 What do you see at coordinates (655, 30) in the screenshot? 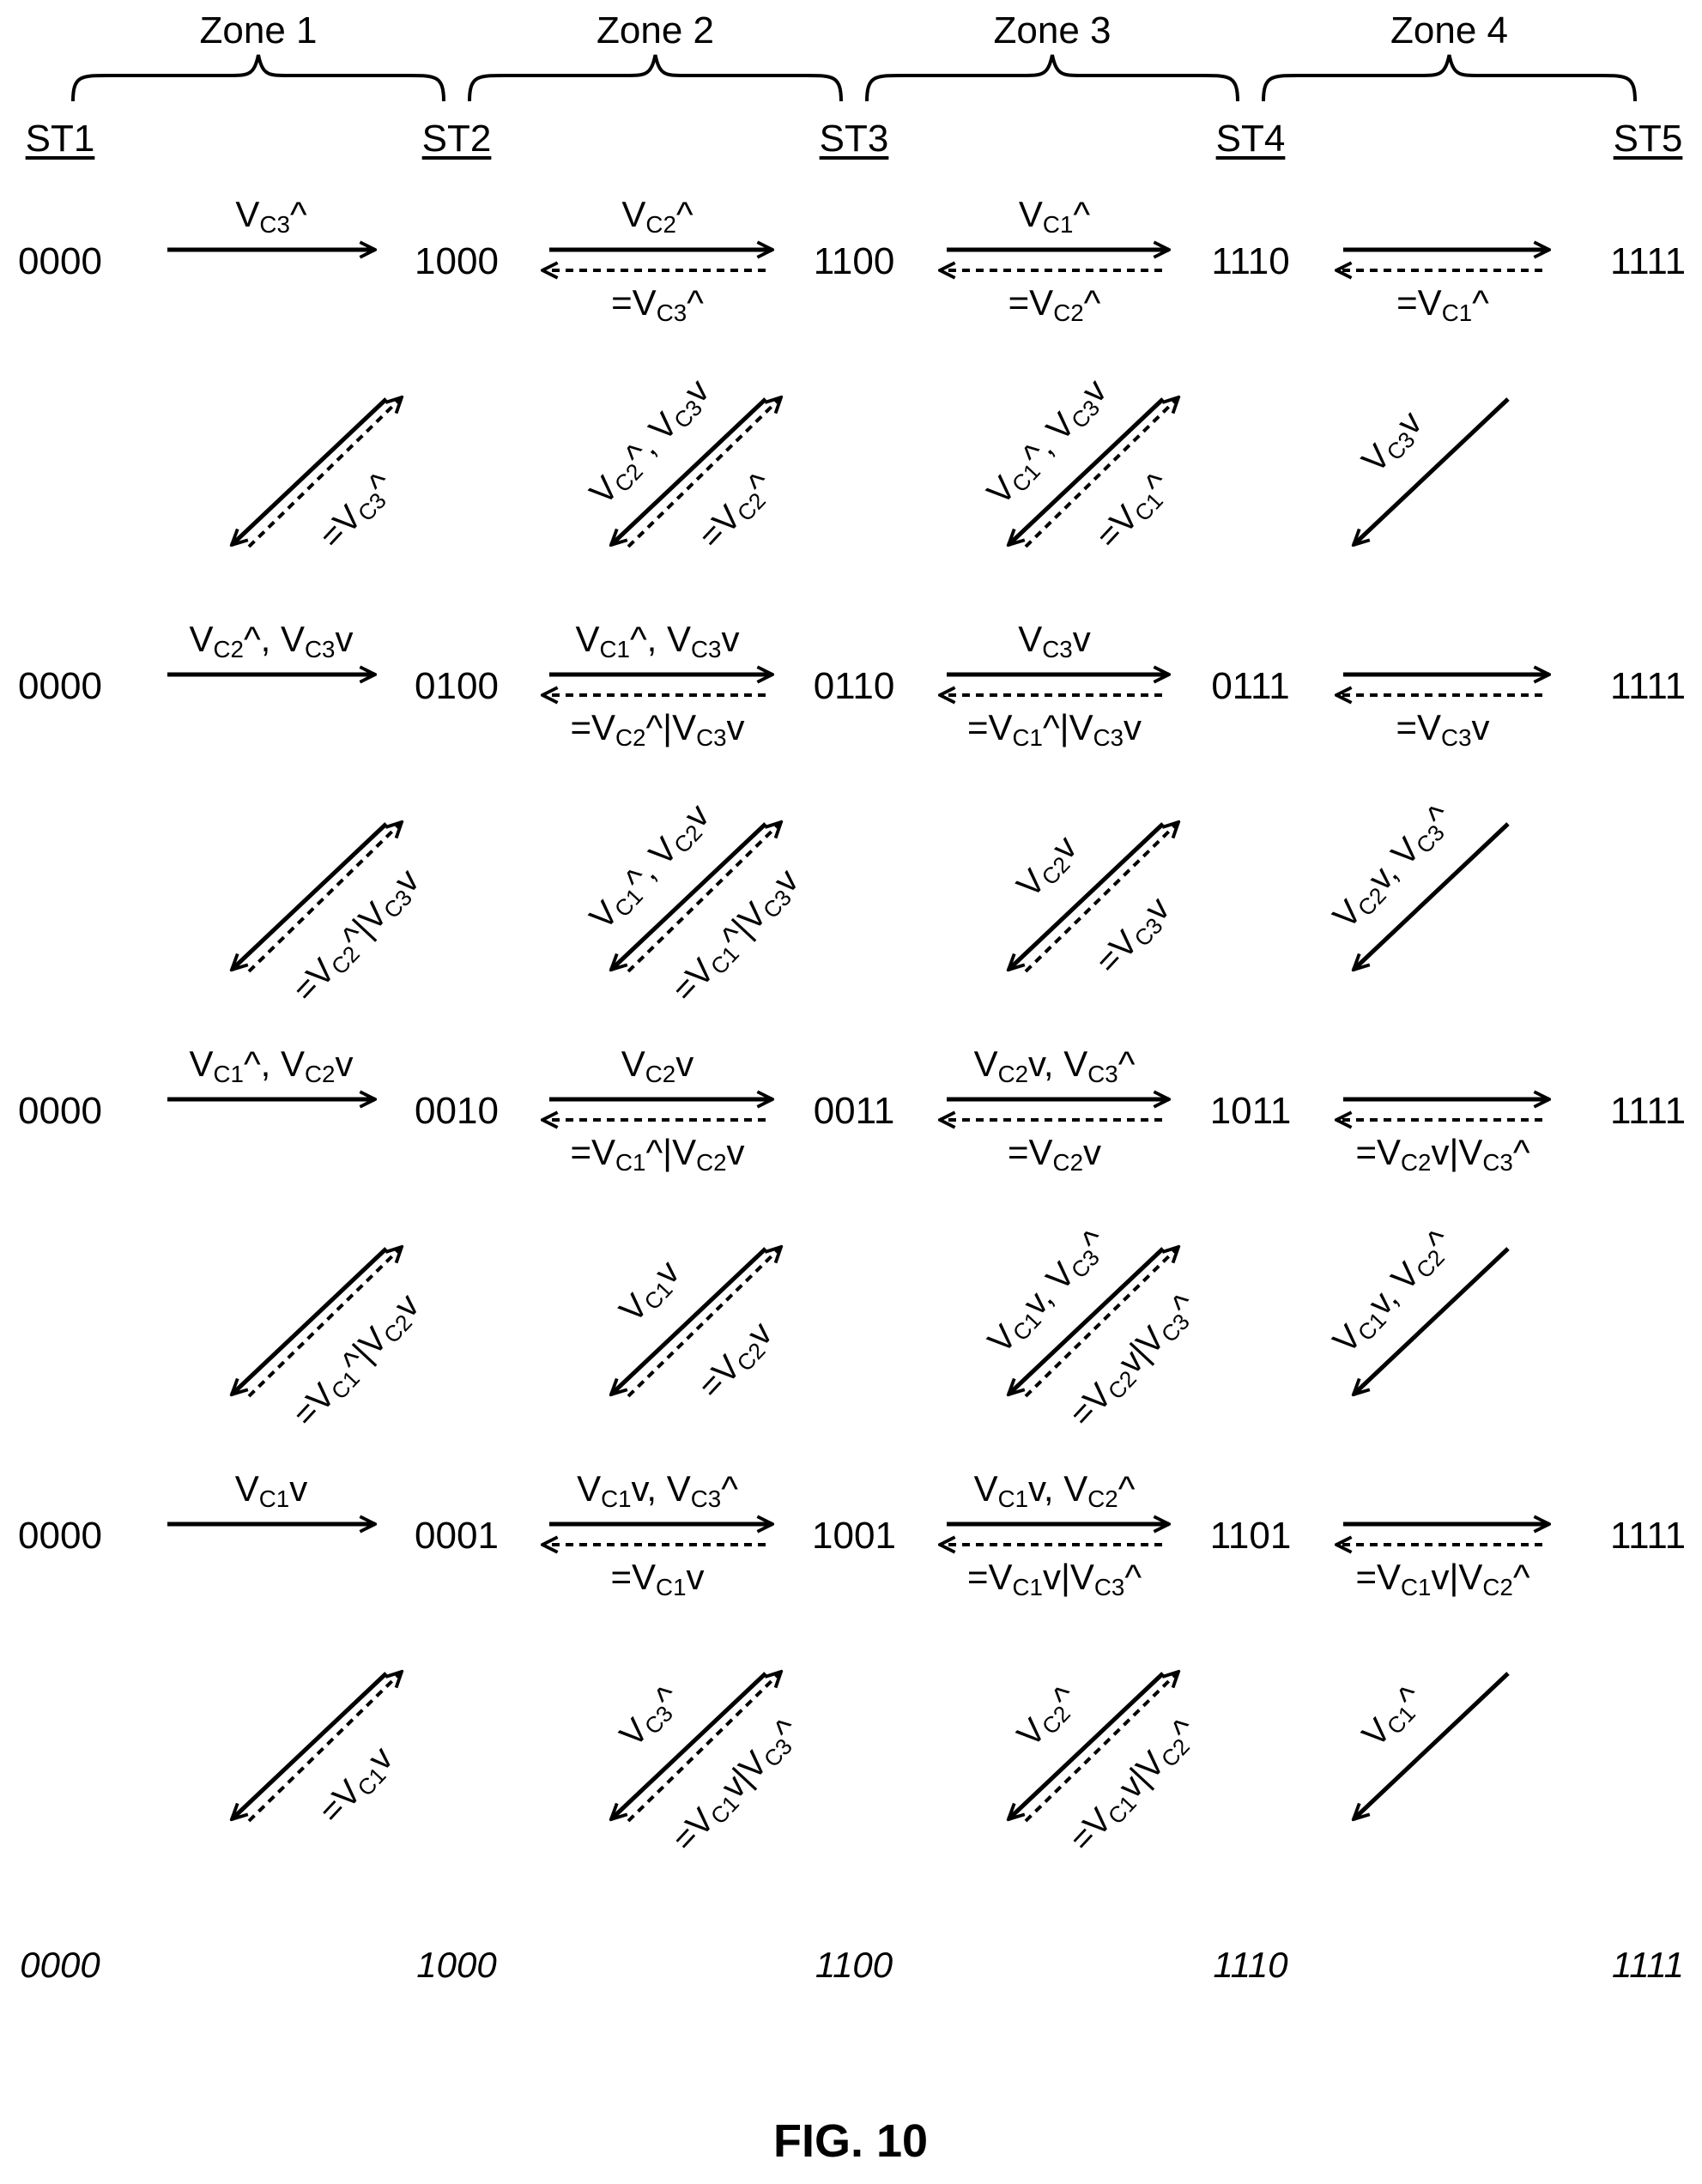
I see `zone-label: Zone 2` at bounding box center [655, 30].